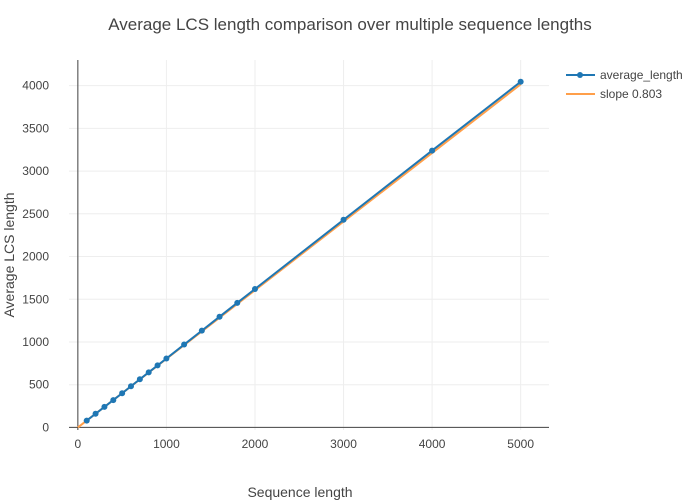 The width and height of the screenshot is (700, 500). Describe the element at coordinates (580, 75) in the screenshot. I see `legend-marker` at that location.